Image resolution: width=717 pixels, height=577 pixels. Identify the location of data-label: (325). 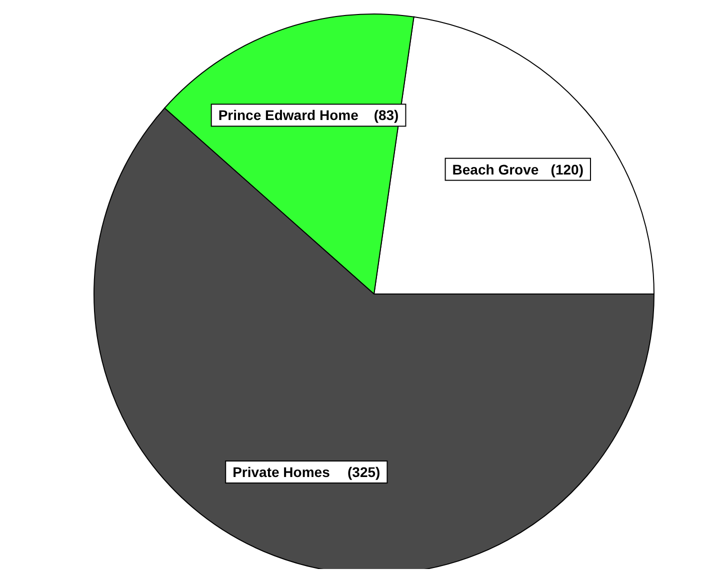
(364, 472).